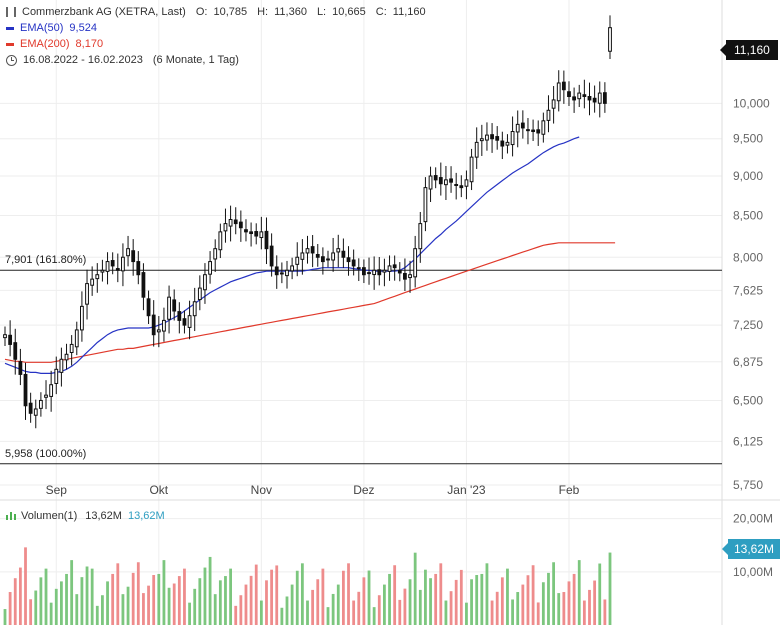  I want to click on volume-header: Volumen(1) 13,62M 13,62M, so click(85, 516).